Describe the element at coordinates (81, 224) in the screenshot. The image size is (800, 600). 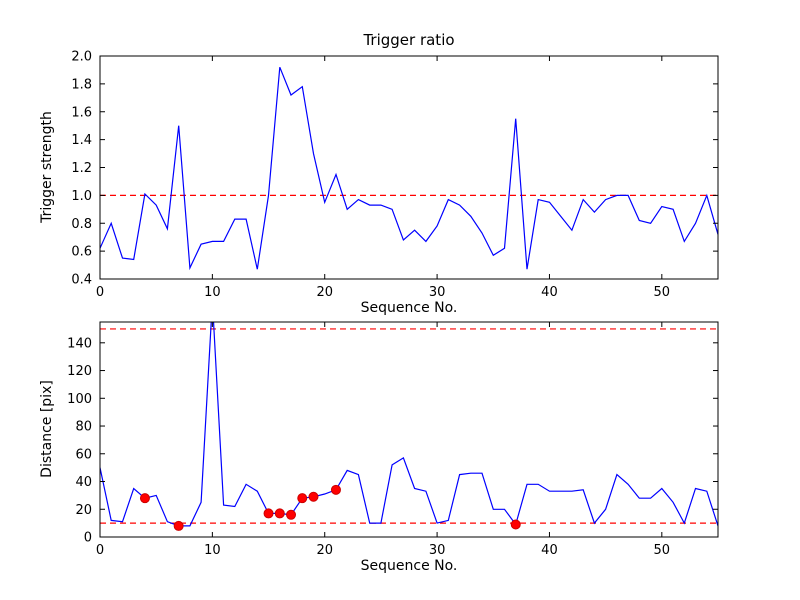
I see `svg-text: 0.8` at that location.